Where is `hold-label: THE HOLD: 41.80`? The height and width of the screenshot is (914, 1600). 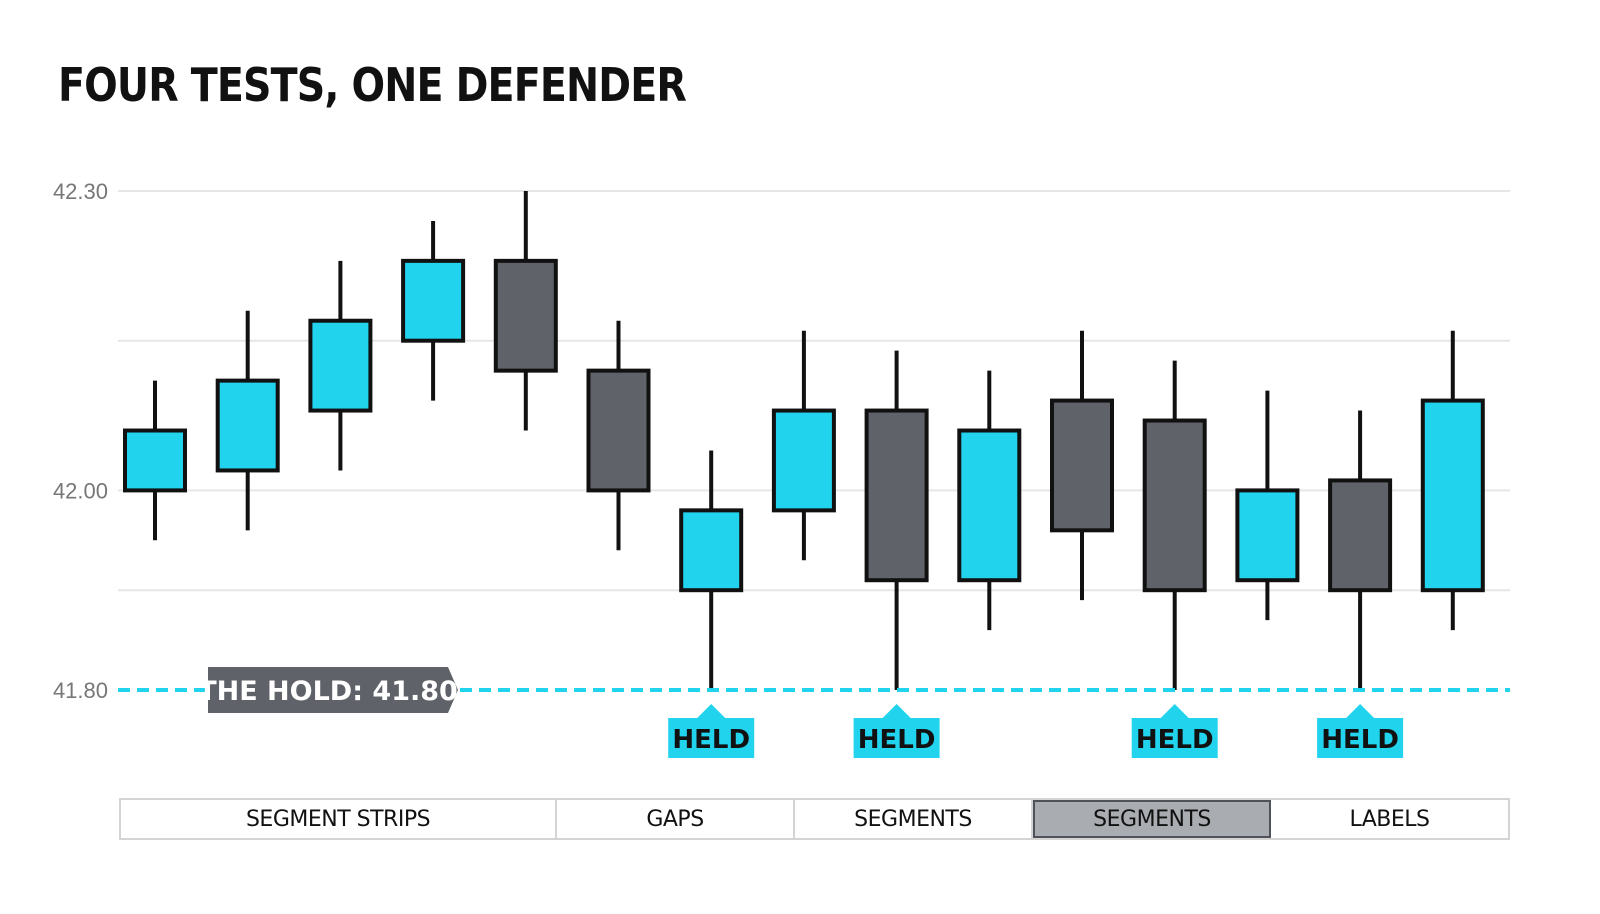
hold-label: THE HOLD: 41.80 is located at coordinates (328, 690).